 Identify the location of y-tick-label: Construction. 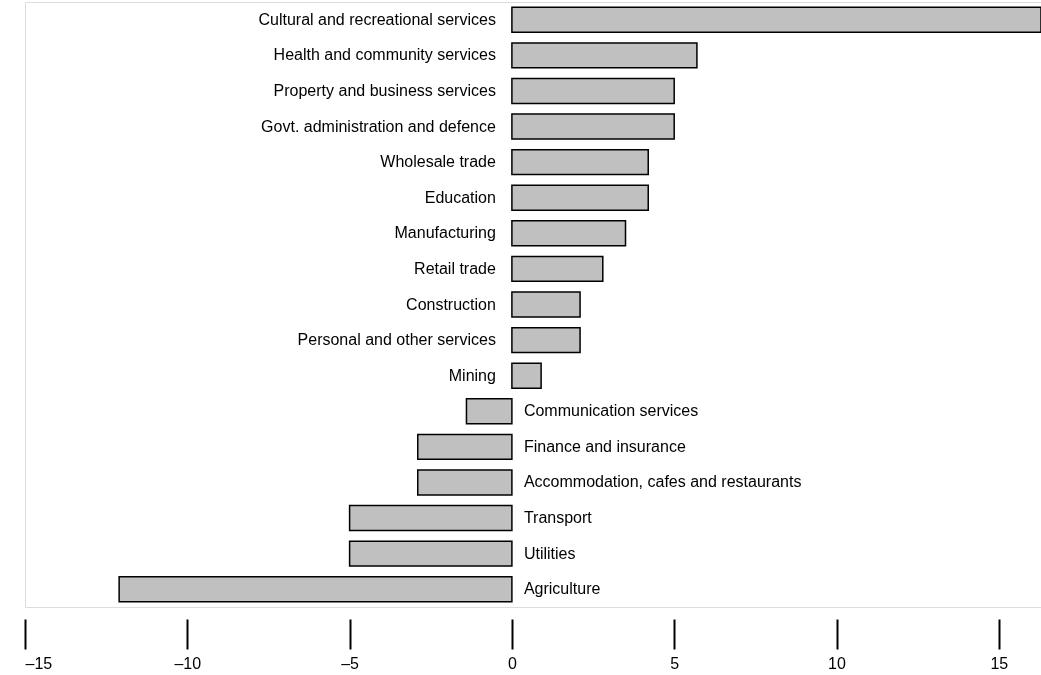
(451, 304).